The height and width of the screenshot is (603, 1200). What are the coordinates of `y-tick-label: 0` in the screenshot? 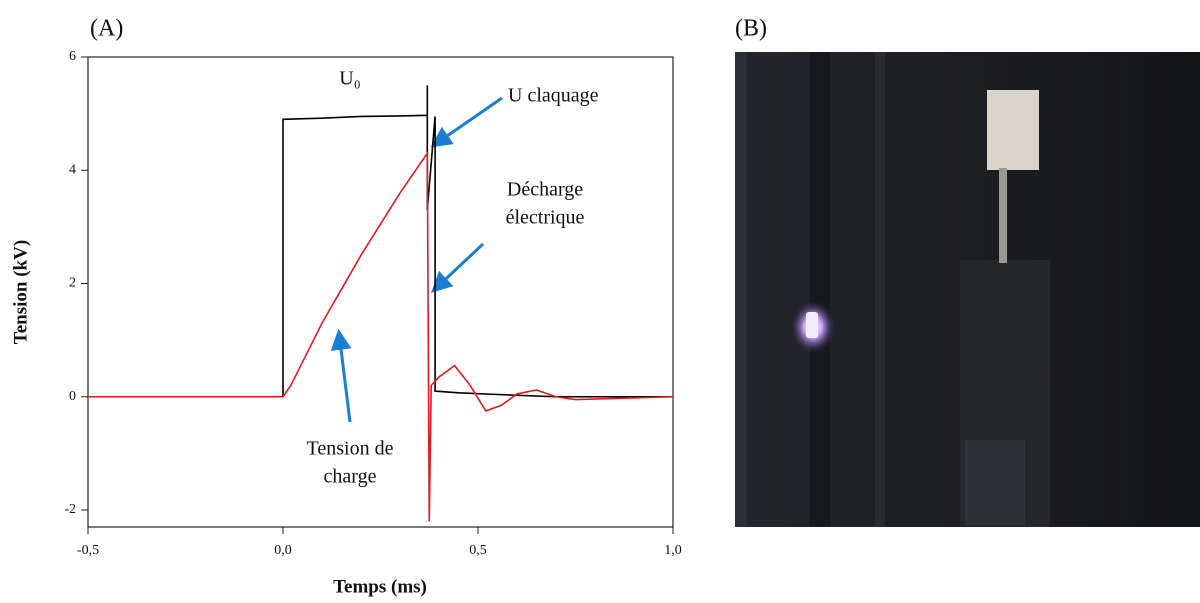 It's located at (72, 396).